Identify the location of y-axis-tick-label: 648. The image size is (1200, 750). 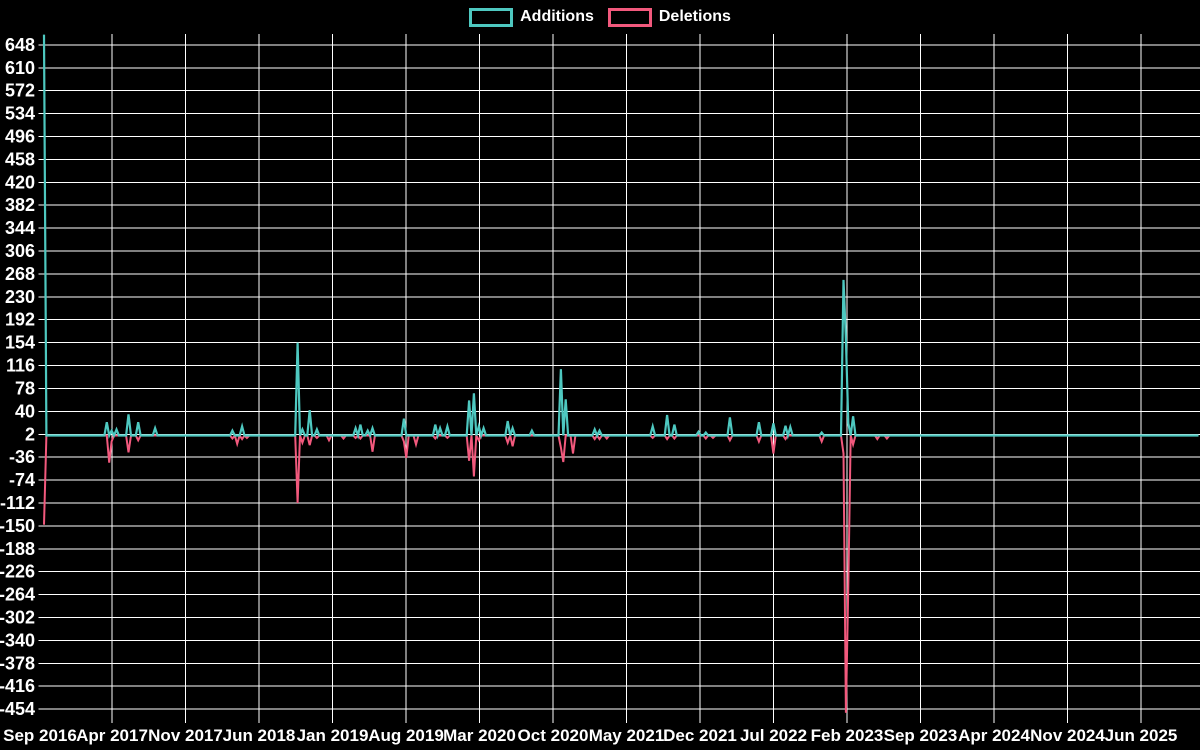
(20, 45).